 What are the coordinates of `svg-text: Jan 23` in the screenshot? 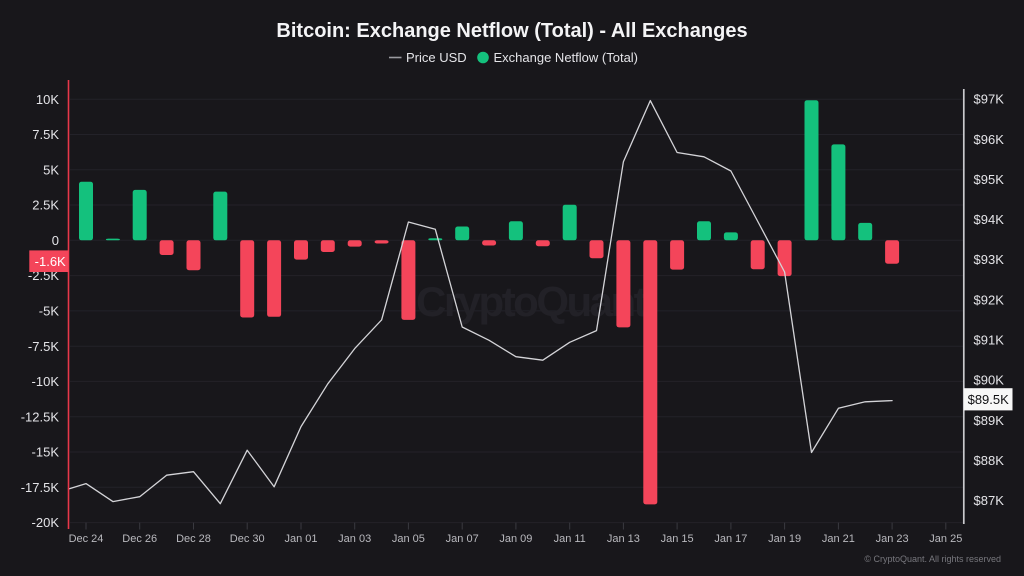 It's located at (892, 539).